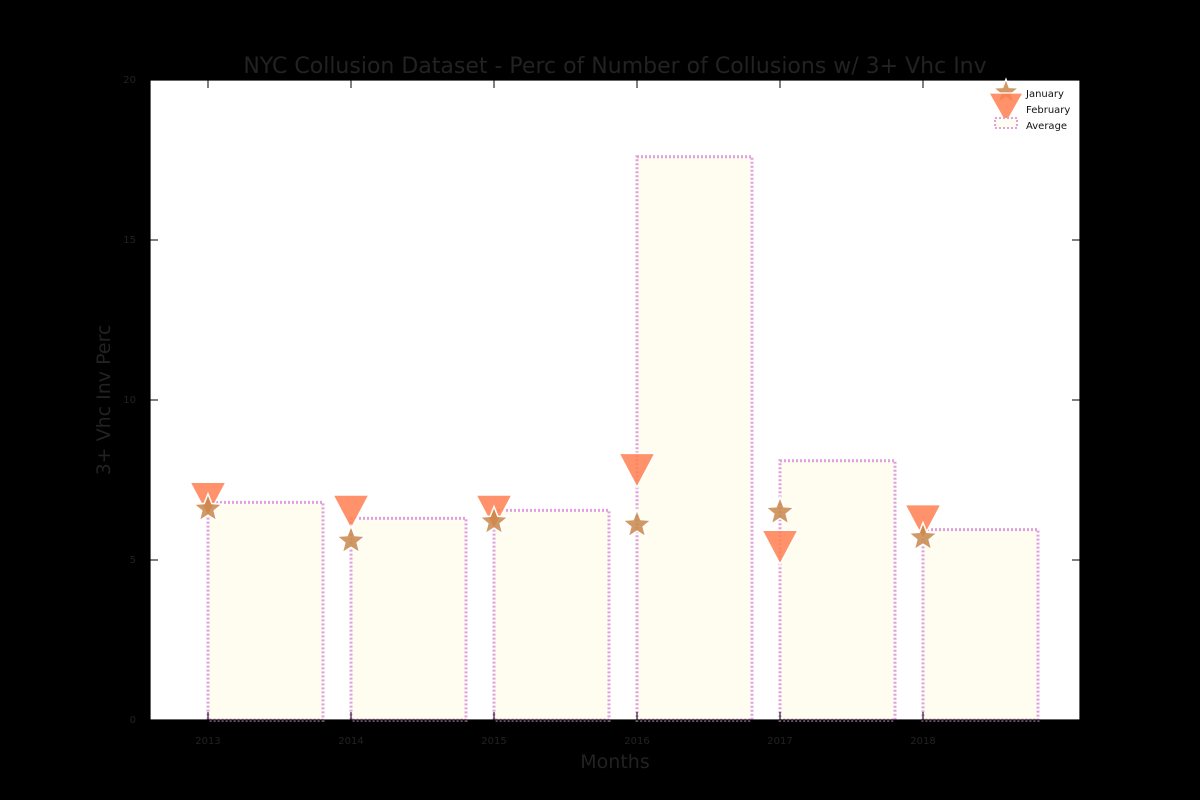 The width and height of the screenshot is (1200, 800). Describe the element at coordinates (1046, 126) in the screenshot. I see `legend-label: Average` at that location.